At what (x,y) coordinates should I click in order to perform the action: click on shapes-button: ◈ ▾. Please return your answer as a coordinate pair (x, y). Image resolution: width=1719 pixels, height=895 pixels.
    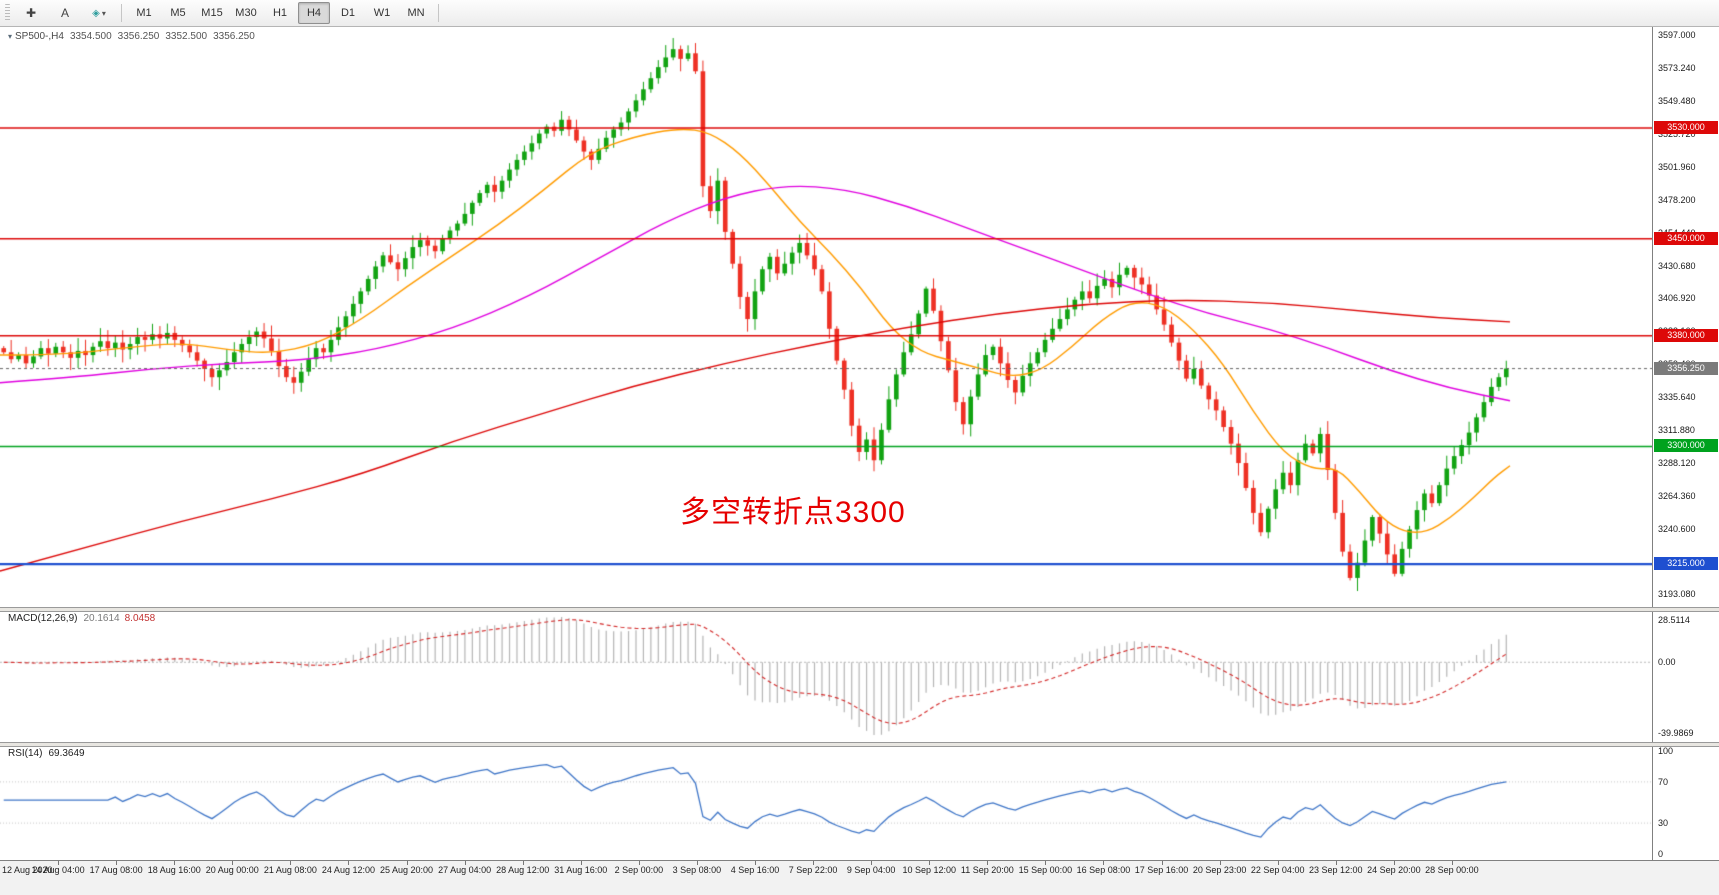
    Looking at the image, I should click on (99, 13).